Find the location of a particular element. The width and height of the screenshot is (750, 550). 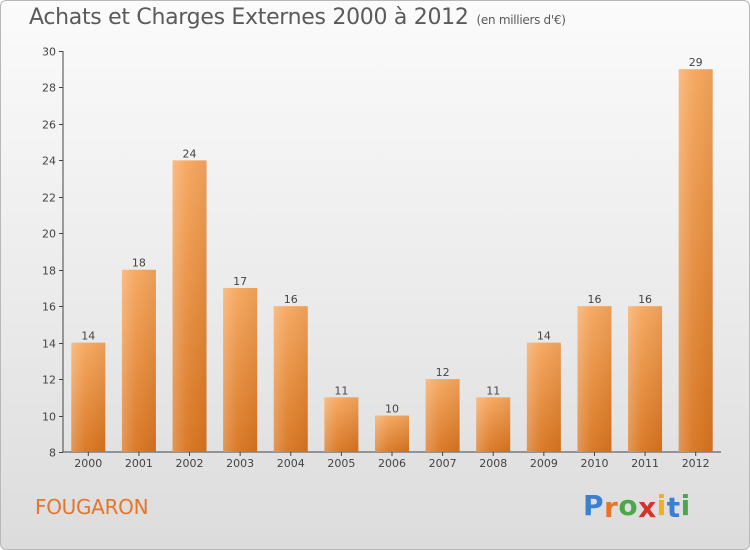

bar-value-label: 17 is located at coordinates (240, 281).